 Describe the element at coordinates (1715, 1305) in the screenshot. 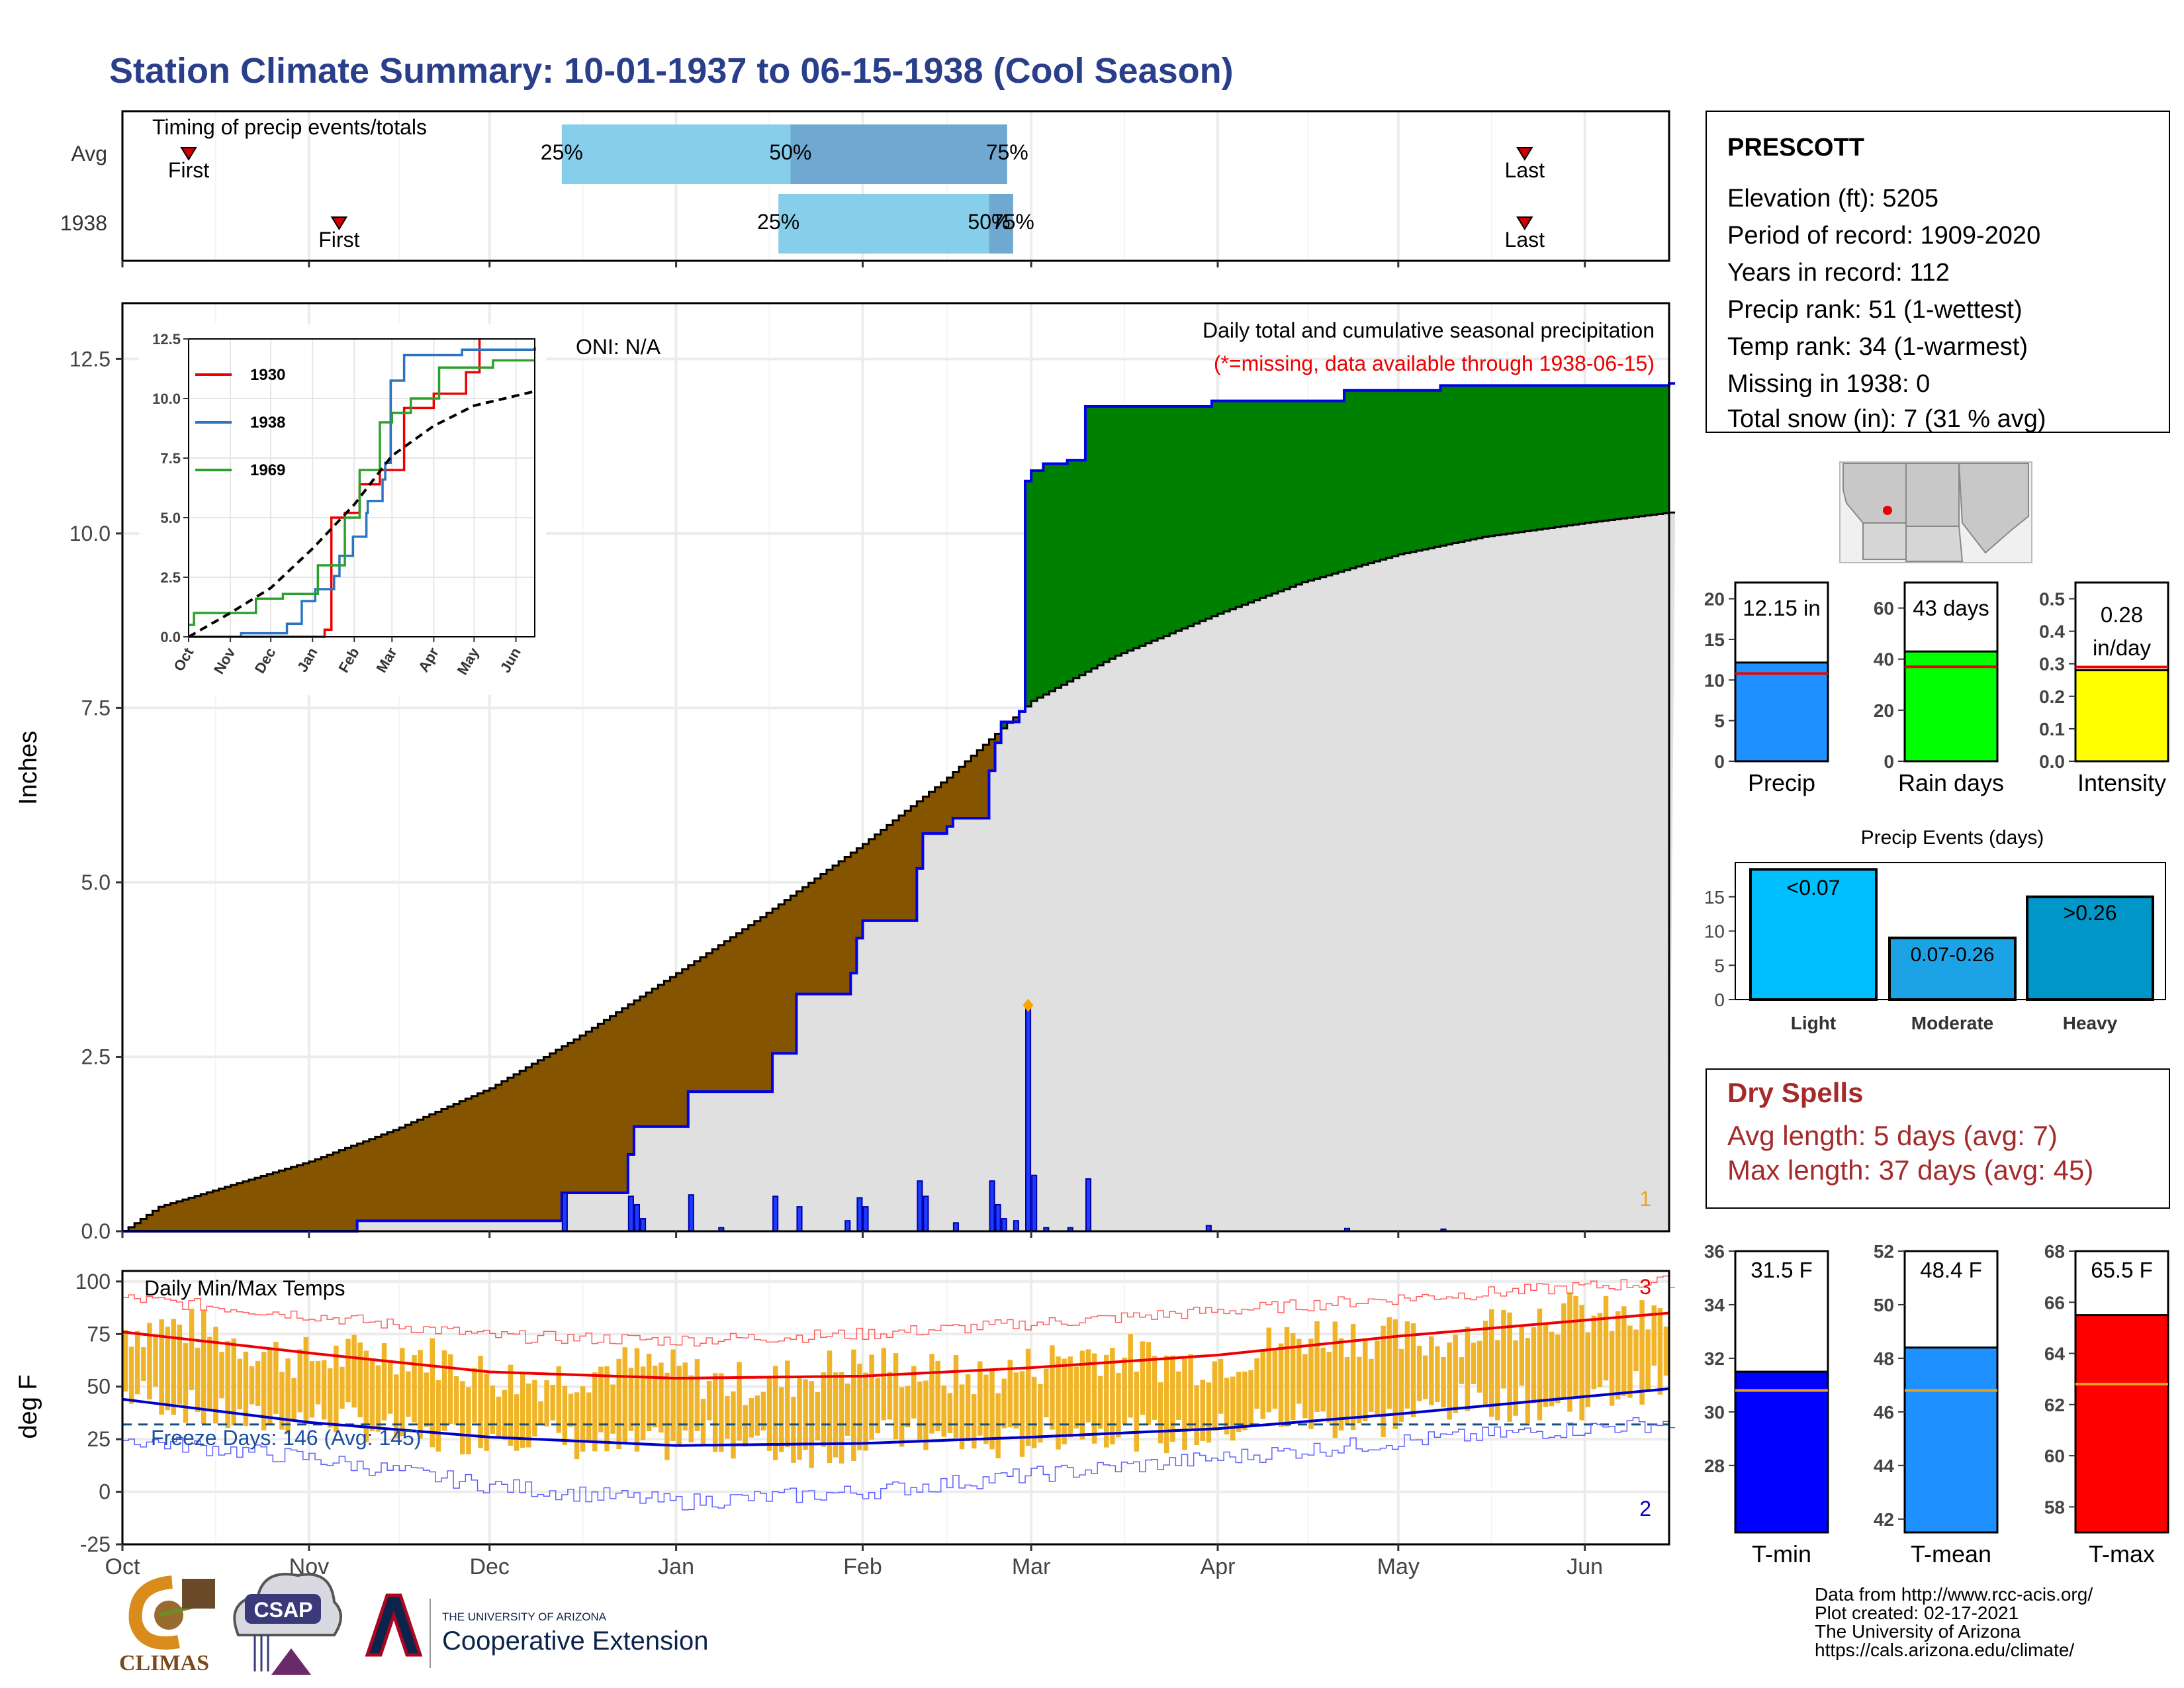

I see `tmin-mean-y-tick-label: 34` at that location.